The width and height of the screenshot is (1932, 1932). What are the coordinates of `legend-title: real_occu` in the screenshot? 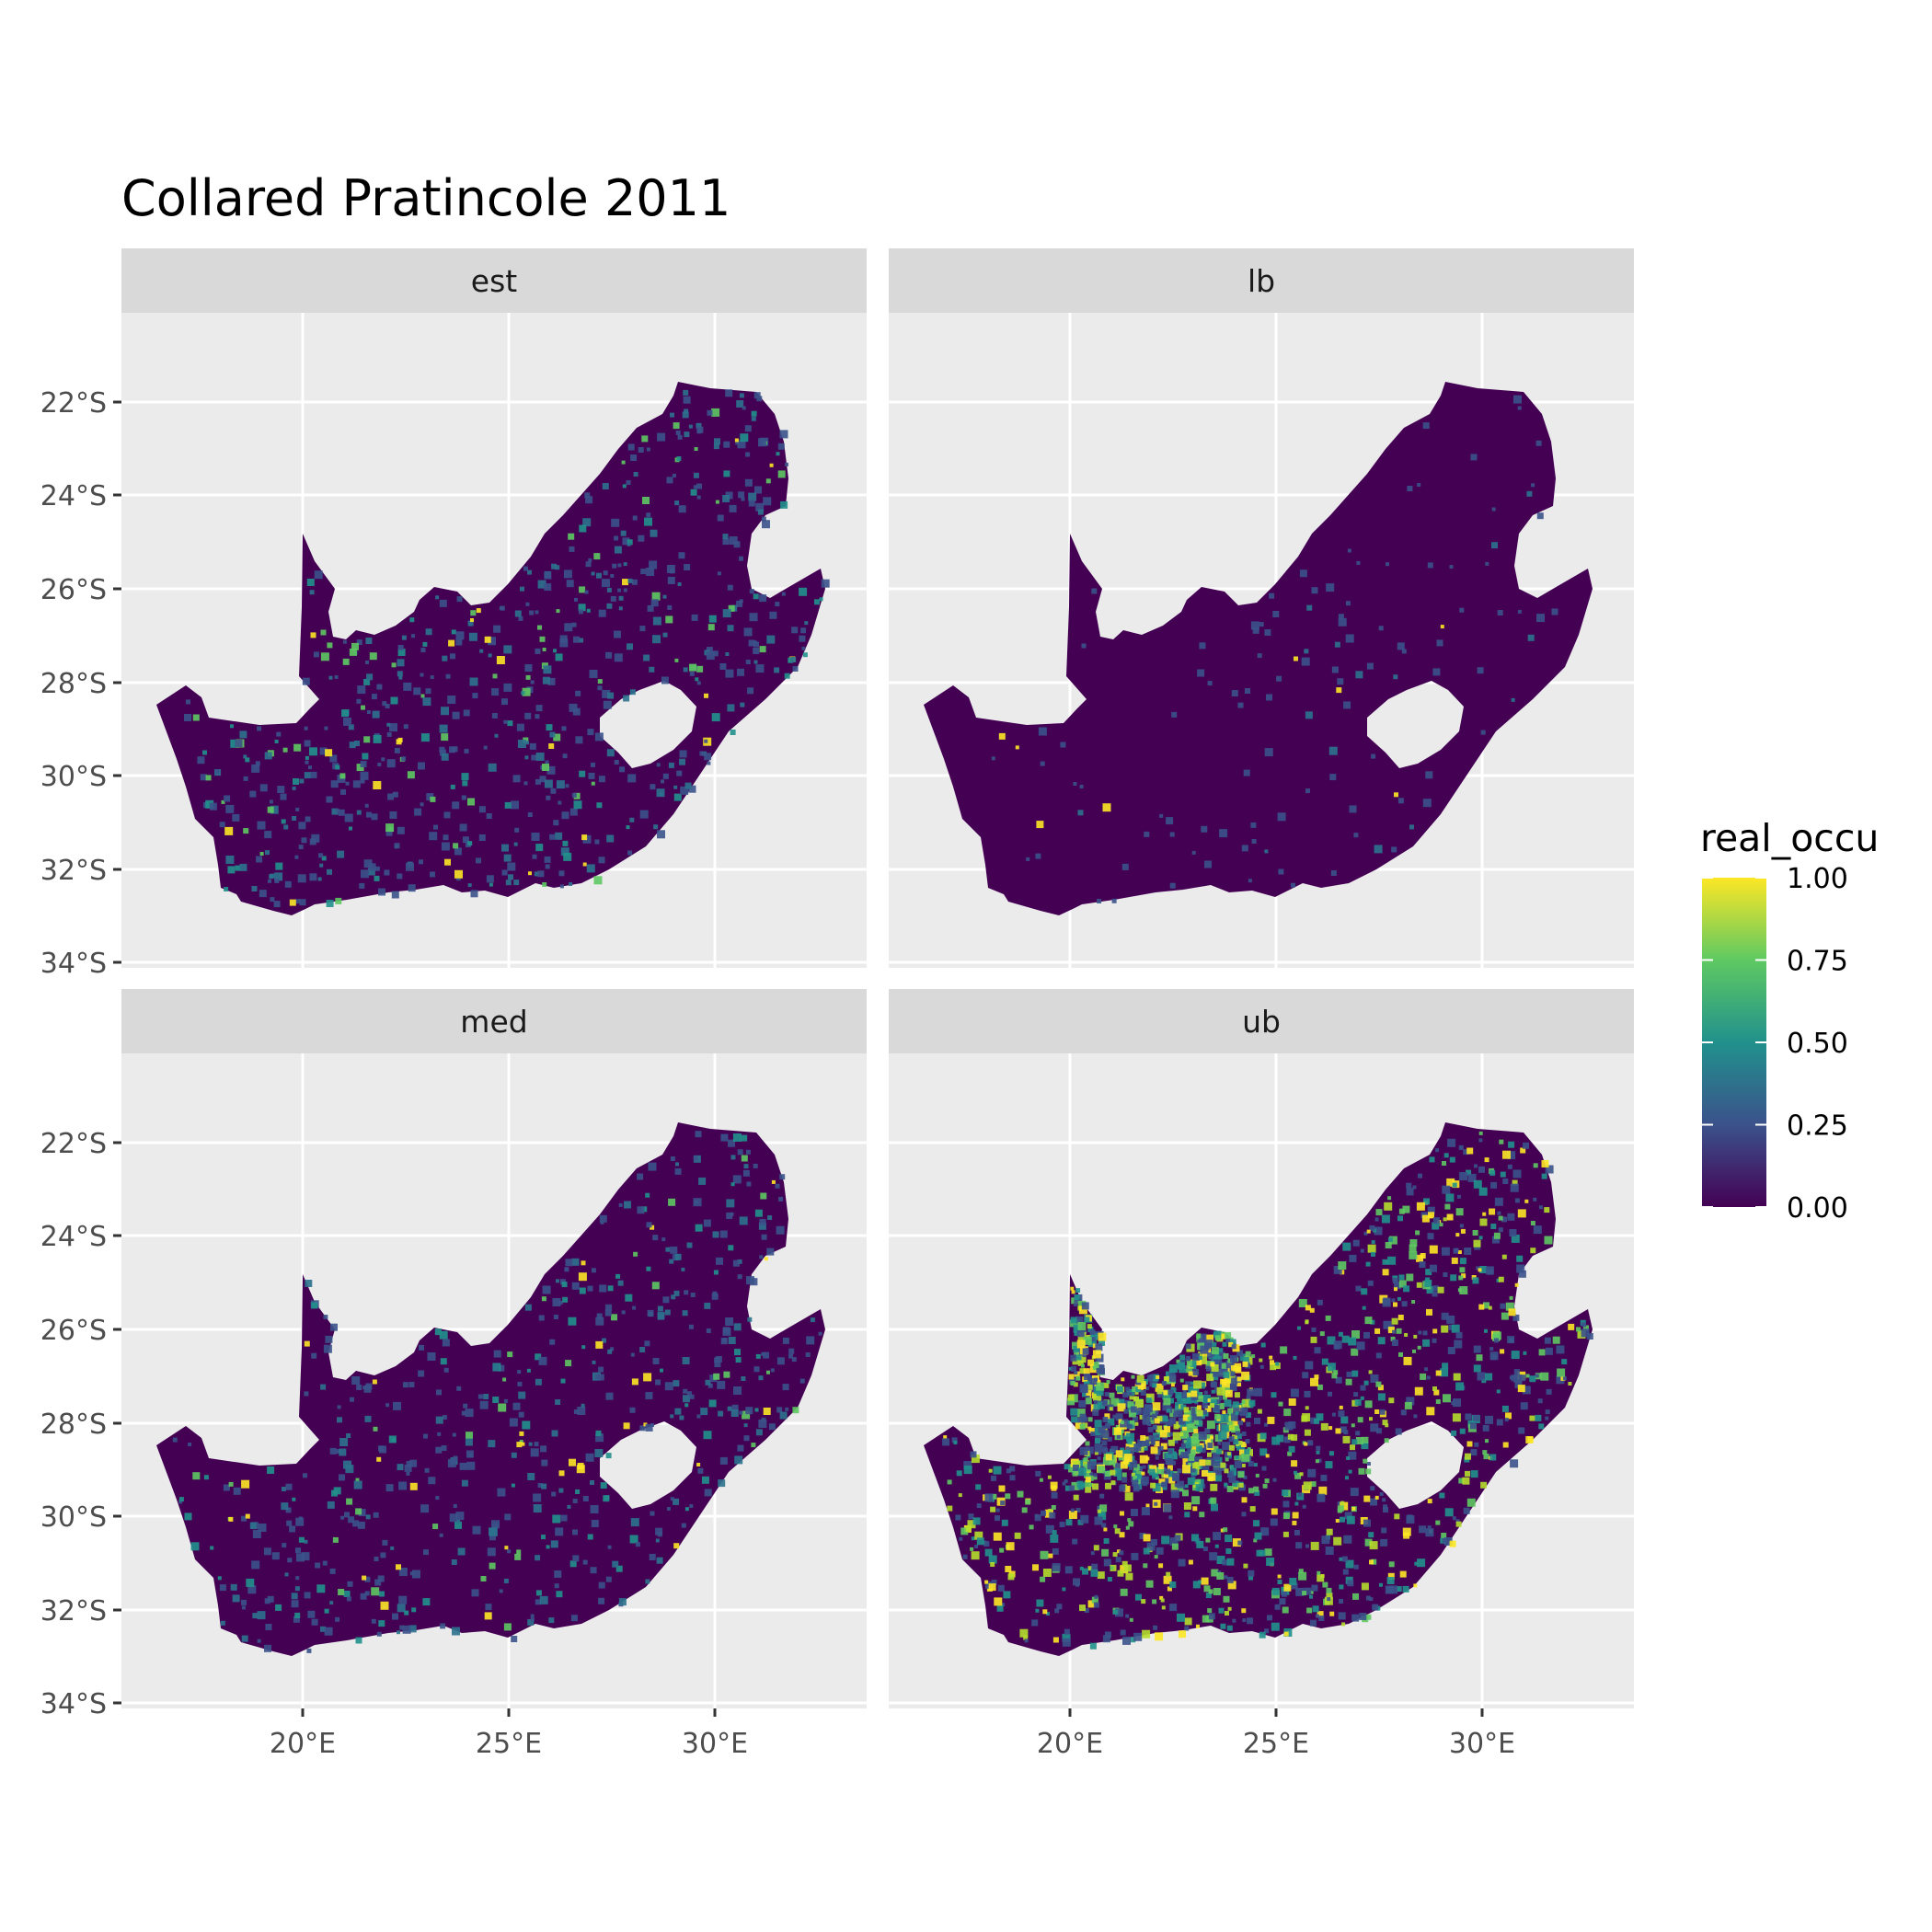 It's located at (1789, 838).